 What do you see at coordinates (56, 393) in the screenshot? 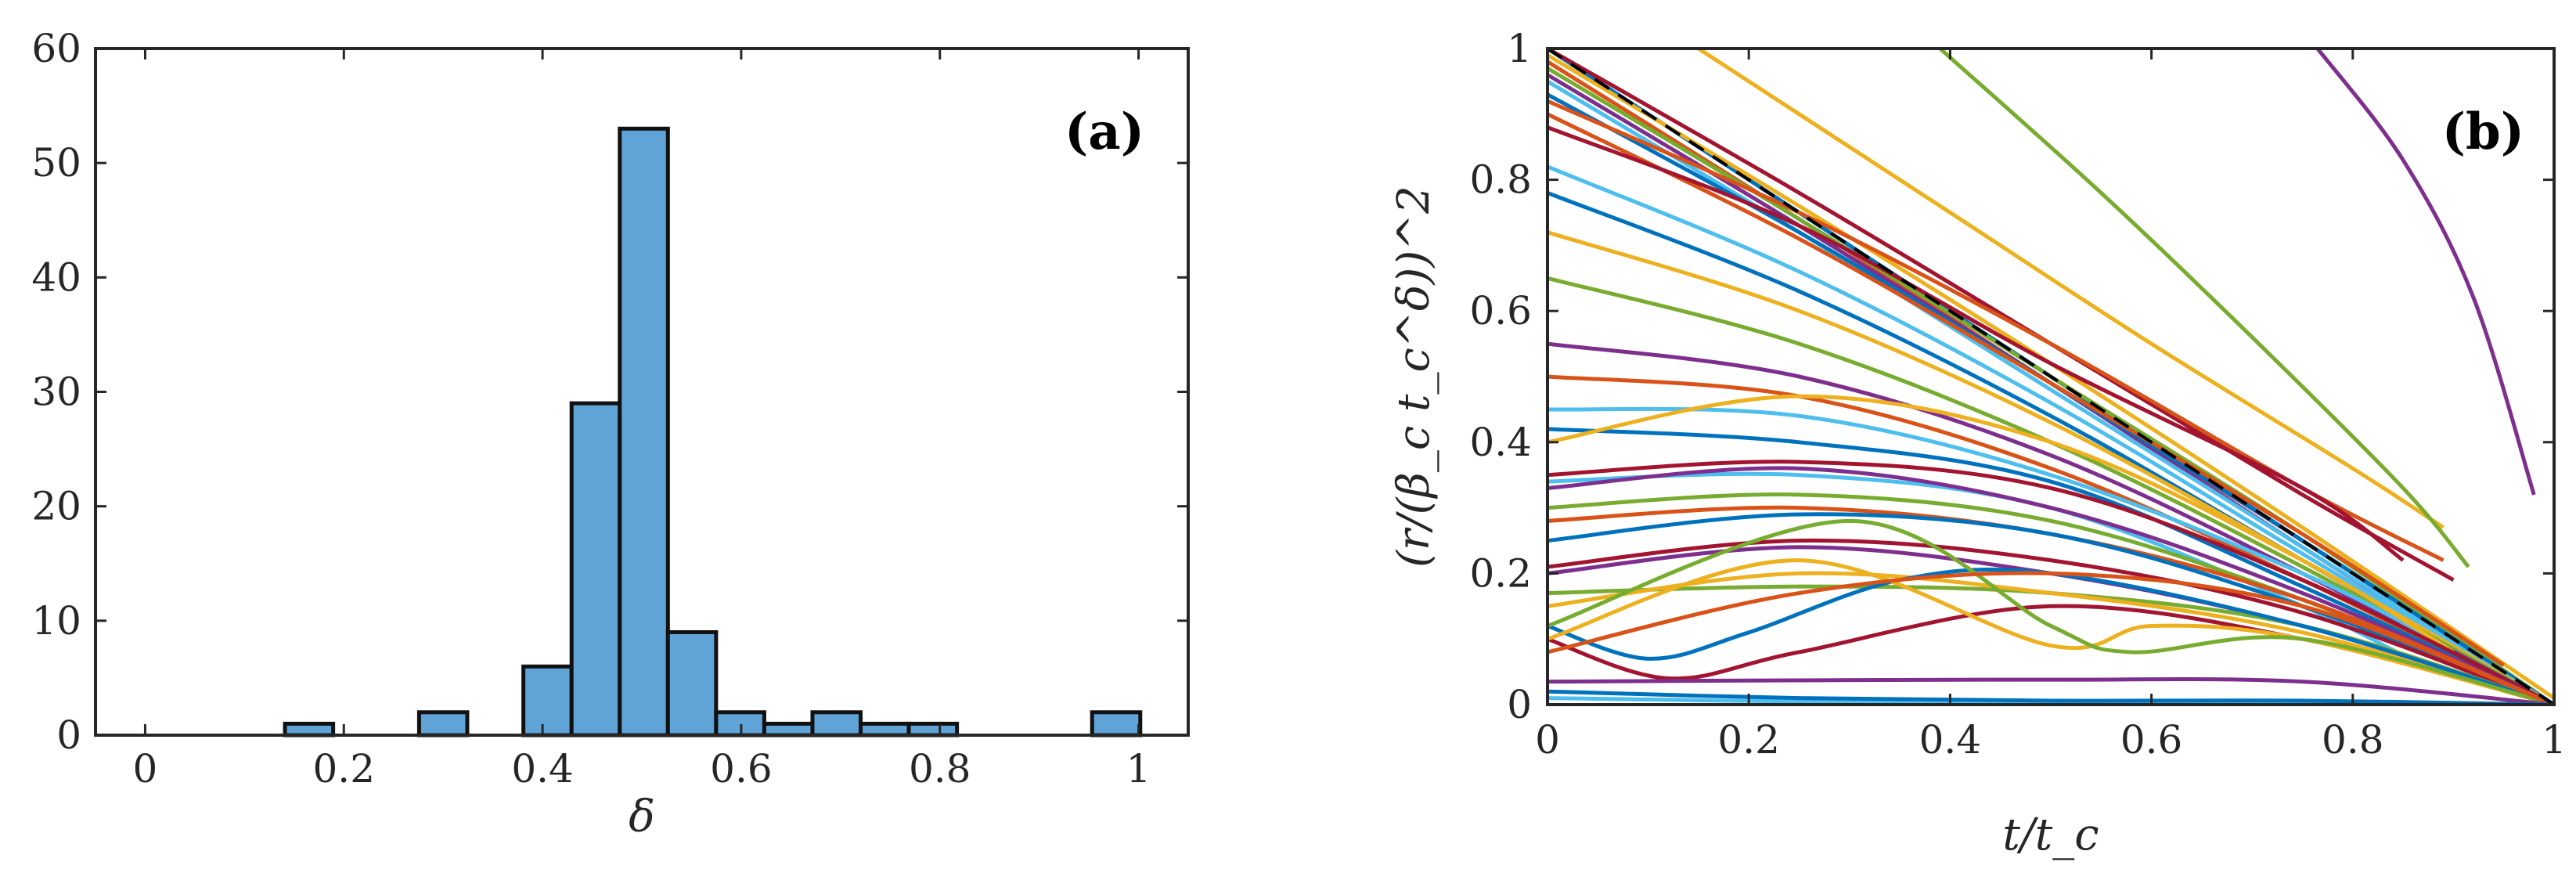
I see `y-tick-label: 30` at bounding box center [56, 393].